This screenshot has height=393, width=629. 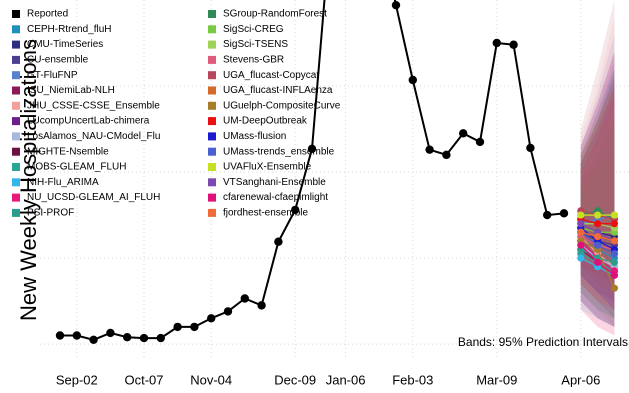 I want to click on legend-label: UGA_flucast-Copycat, so click(x=271, y=75).